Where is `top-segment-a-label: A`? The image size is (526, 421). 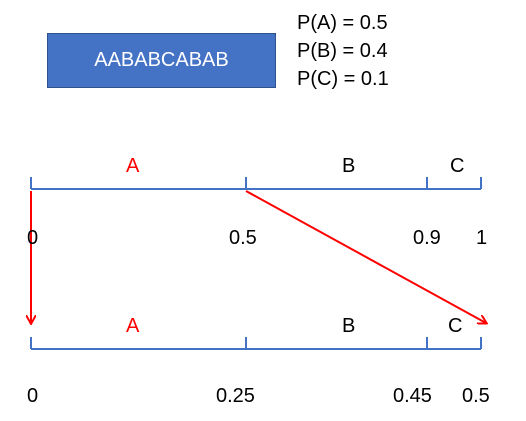 top-segment-a-label: A is located at coordinates (133, 166).